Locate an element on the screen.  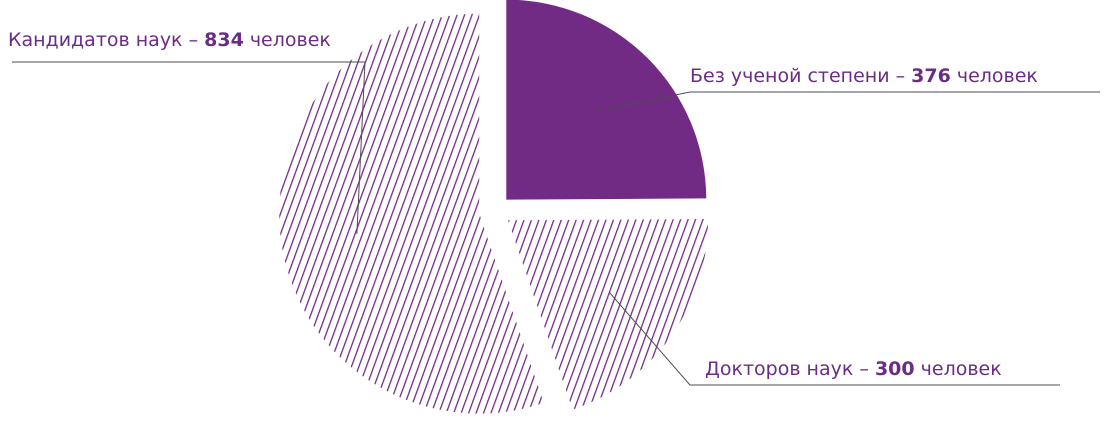
slice-label-doctors: Докторов наук – 300 человек is located at coordinates (853, 369).